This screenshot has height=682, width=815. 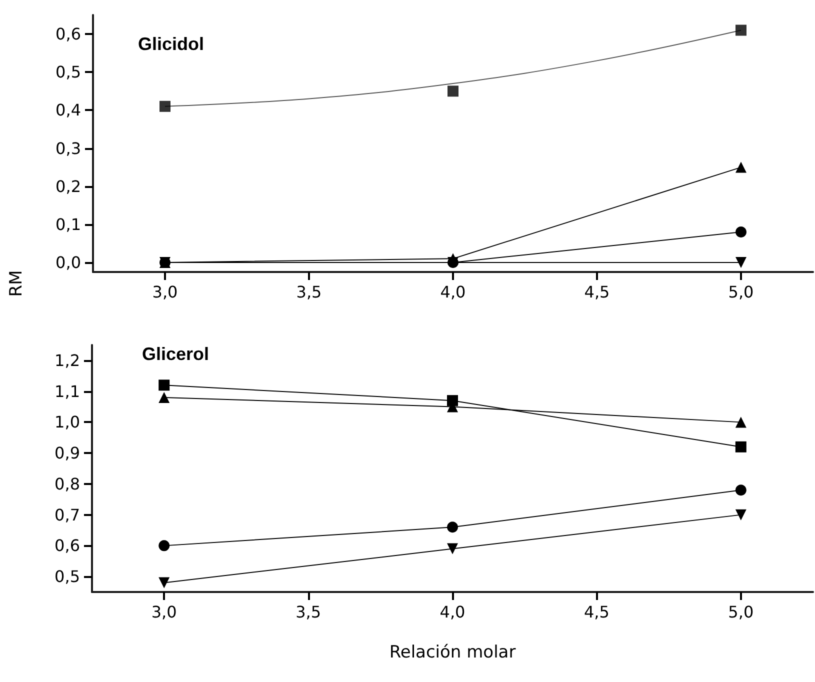 I want to click on y-tick-label: 0,9, so click(x=67, y=453).